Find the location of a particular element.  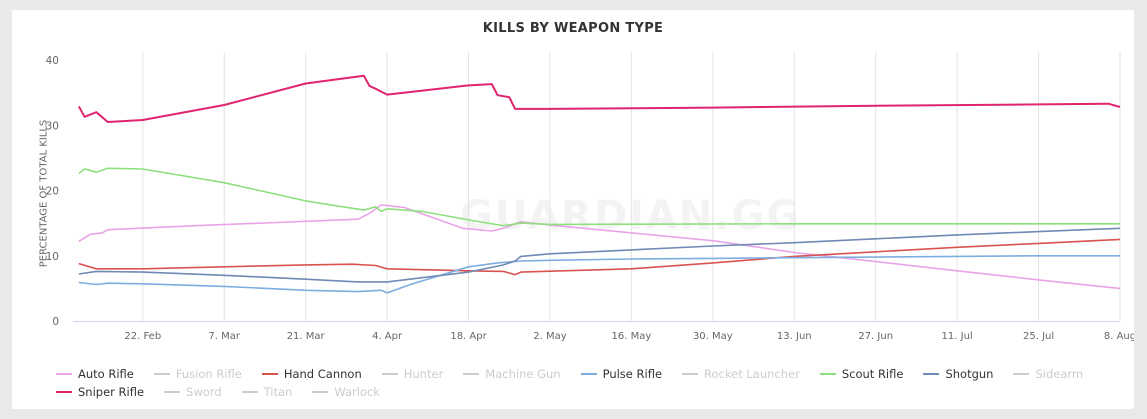

legend-label: Auto Rifle is located at coordinates (106, 374).